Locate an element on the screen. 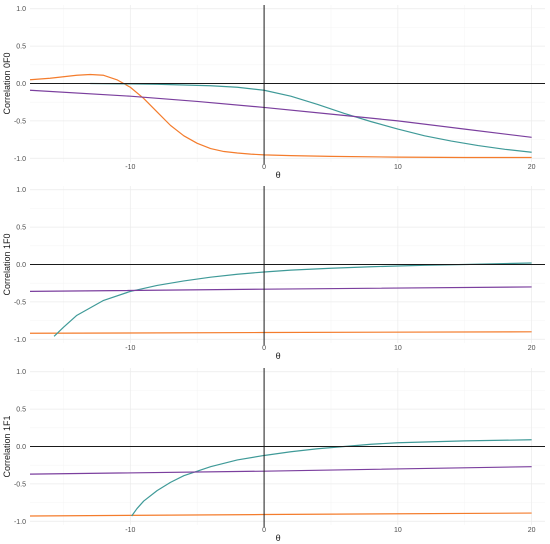 Image resolution: width=550 pixels, height=544 pixels. y-axis-title: Correlation 1F0 is located at coordinates (7, 264).